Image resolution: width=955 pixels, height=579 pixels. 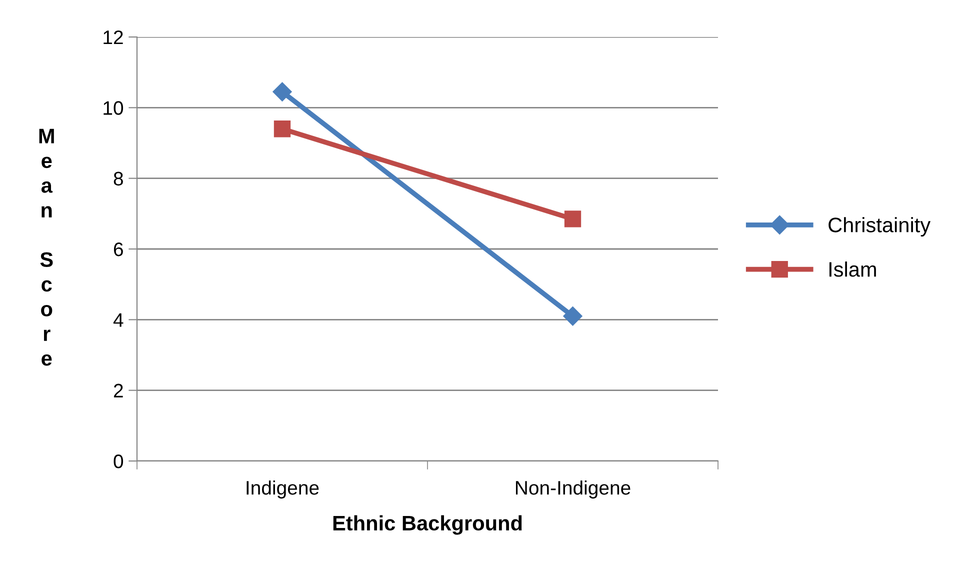 I want to click on y-tick-label: 0, so click(x=119, y=461).